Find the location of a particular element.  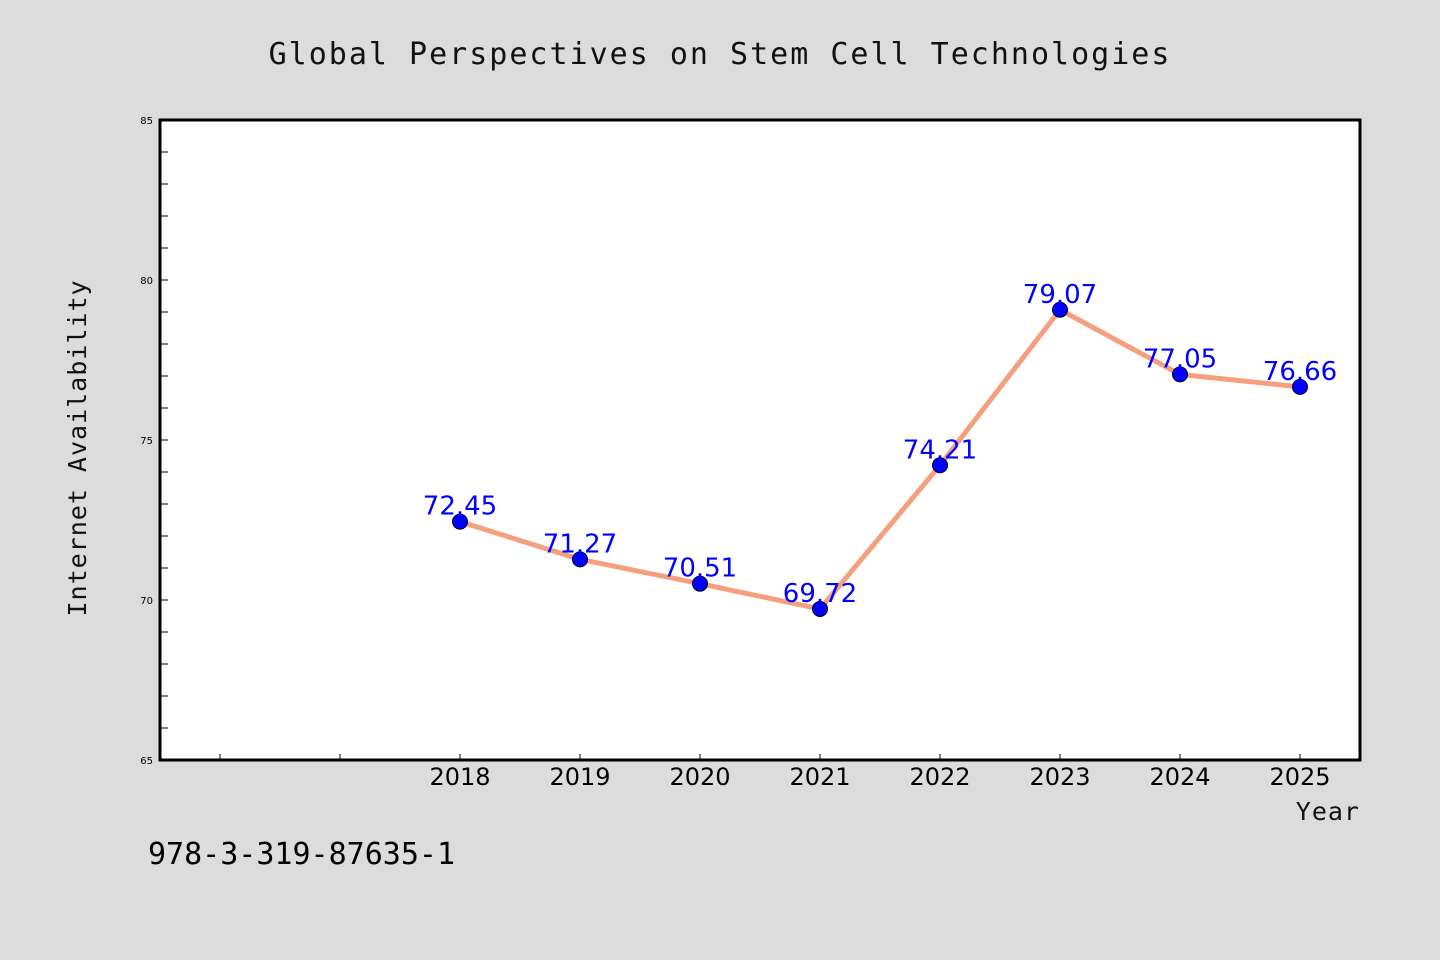

data-label: 76.66 is located at coordinates (1300, 372).